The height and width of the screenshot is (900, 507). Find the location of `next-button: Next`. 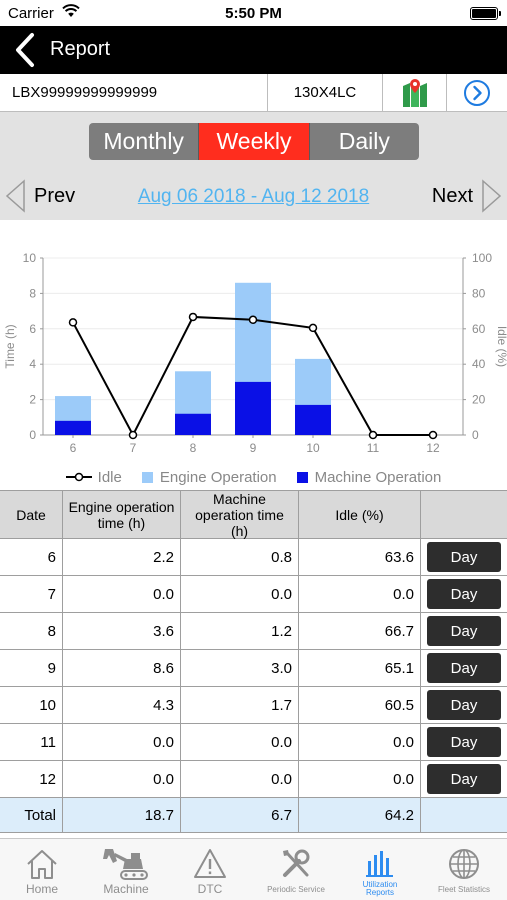

next-button: Next is located at coordinates (467, 196).